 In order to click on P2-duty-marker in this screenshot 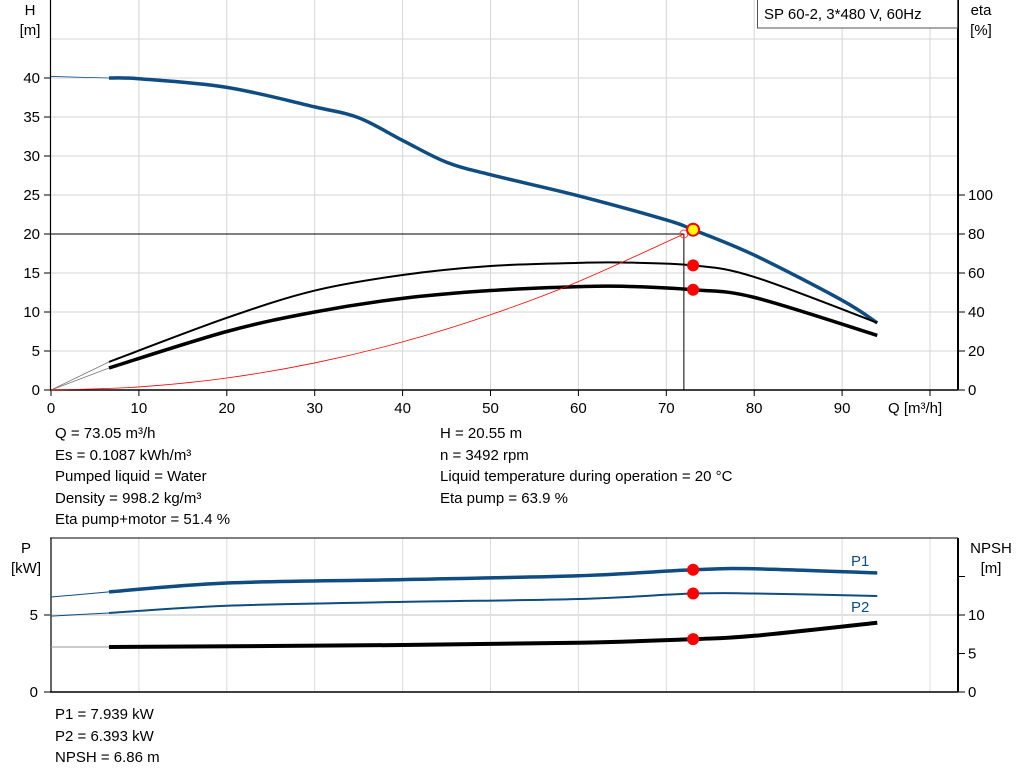, I will do `click(693, 593)`.